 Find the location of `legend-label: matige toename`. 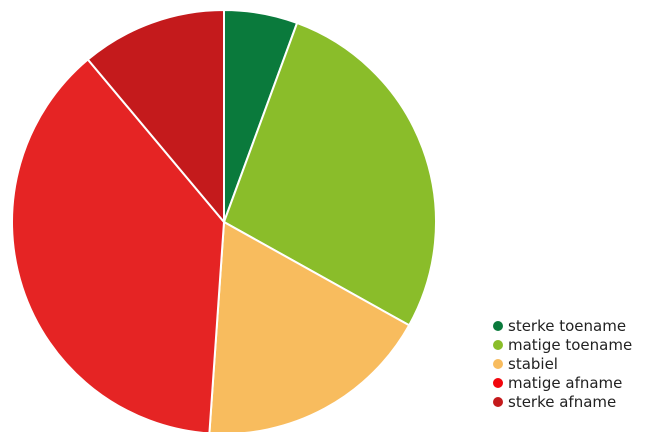

legend-label: matige toename is located at coordinates (570, 344).